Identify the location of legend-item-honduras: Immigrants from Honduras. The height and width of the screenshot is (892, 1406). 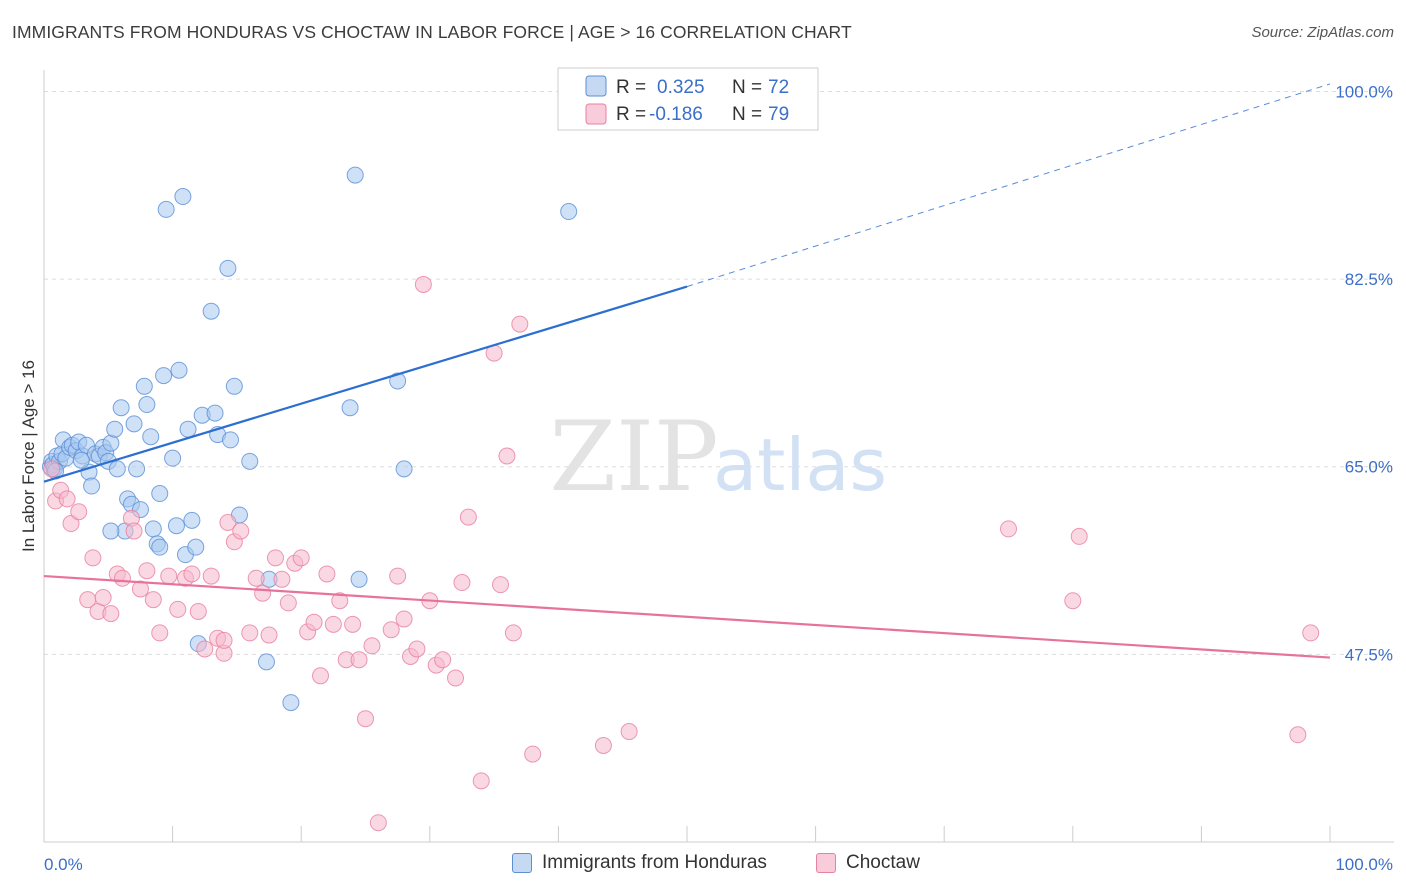
(639, 863).